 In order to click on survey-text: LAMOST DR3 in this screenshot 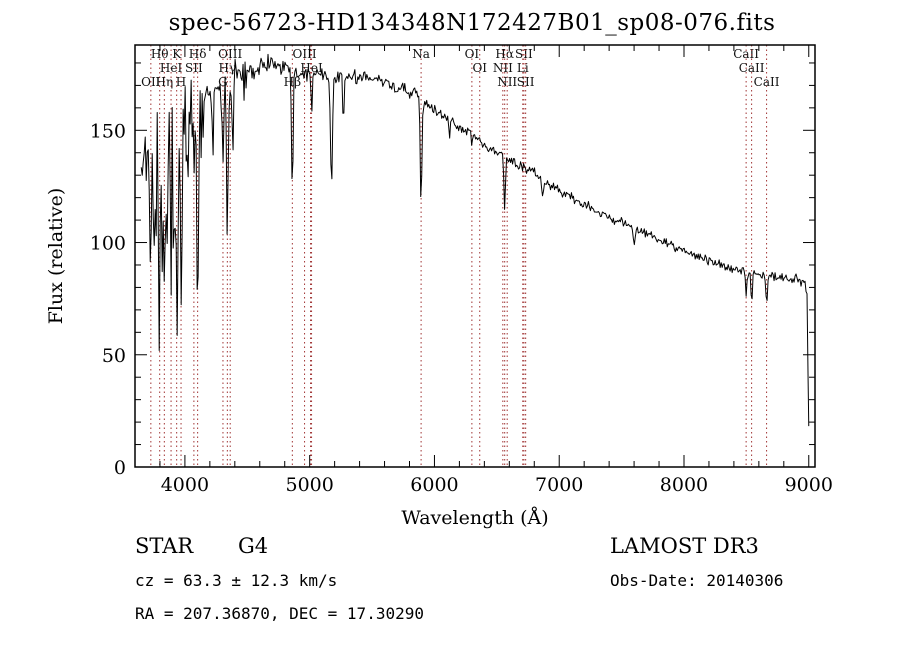, I will do `click(684, 546)`.